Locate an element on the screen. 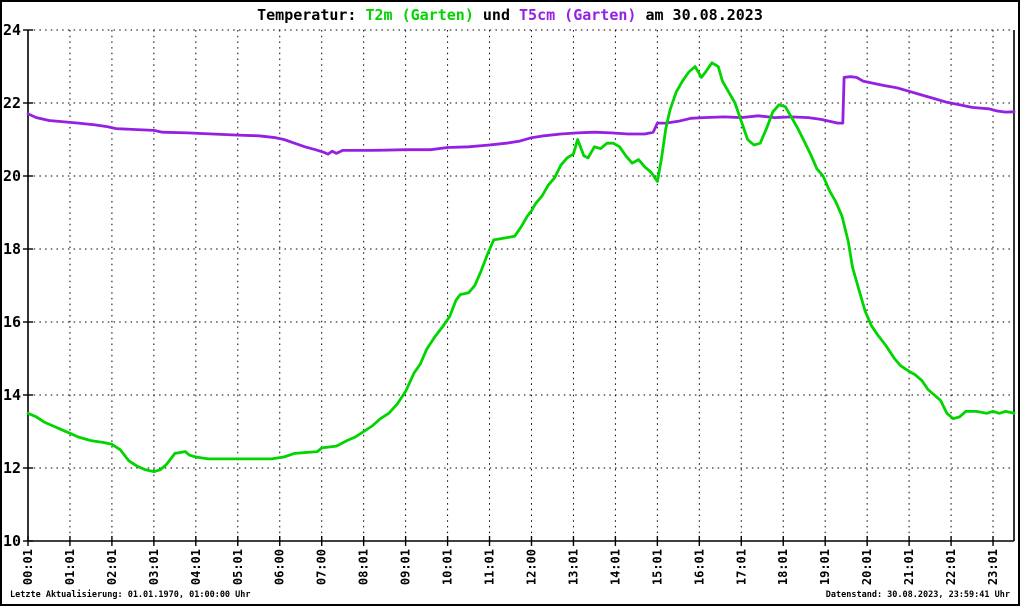 This screenshot has height=606, width=1020. x-tick-label: 21:01 is located at coordinates (909, 567).